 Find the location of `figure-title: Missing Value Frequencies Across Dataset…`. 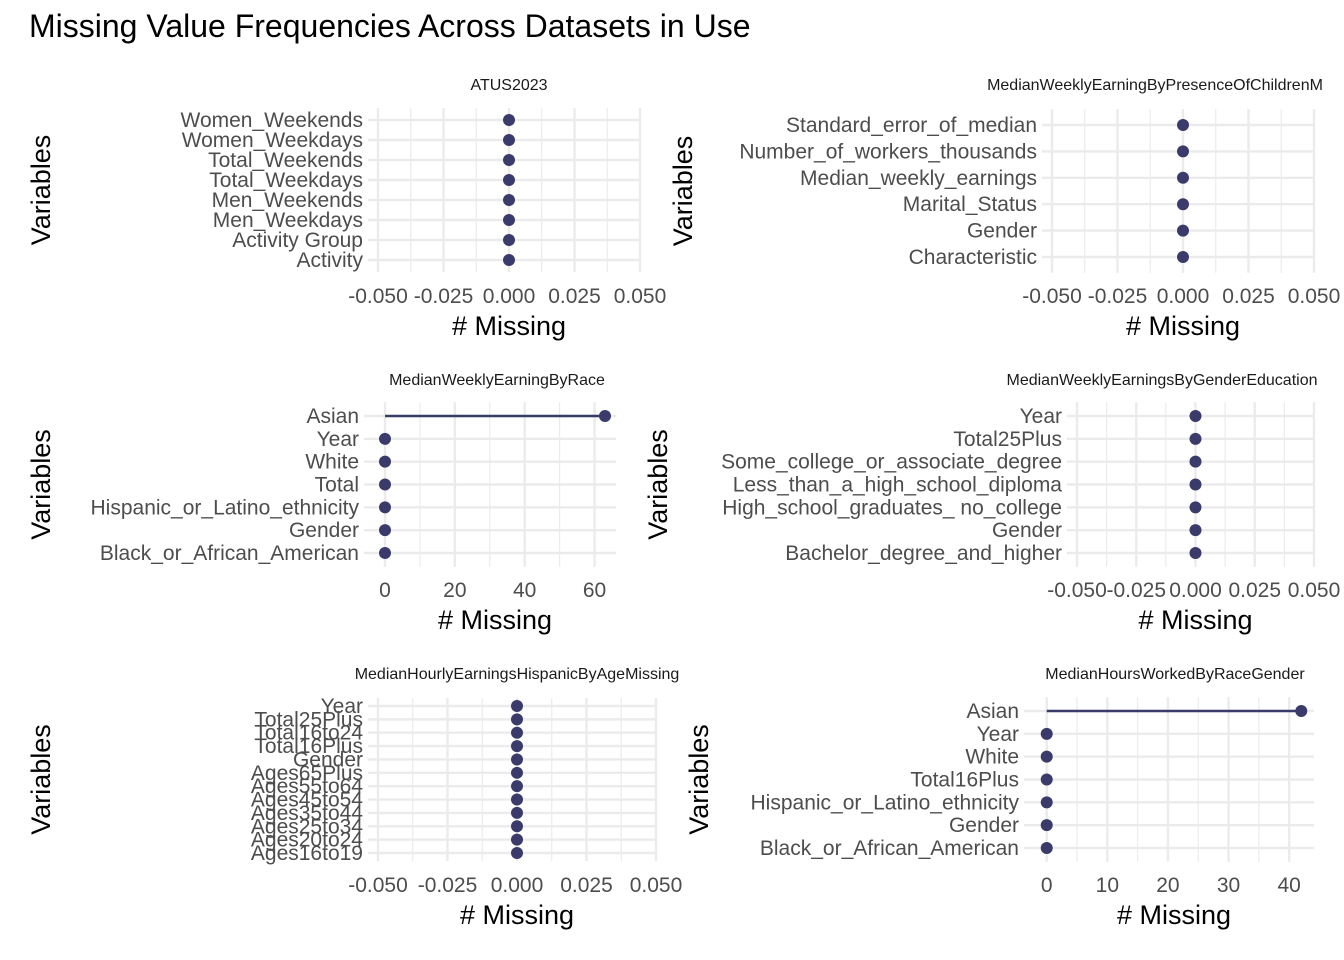

figure-title: Missing Value Frequencies Across Dataset… is located at coordinates (390, 26).